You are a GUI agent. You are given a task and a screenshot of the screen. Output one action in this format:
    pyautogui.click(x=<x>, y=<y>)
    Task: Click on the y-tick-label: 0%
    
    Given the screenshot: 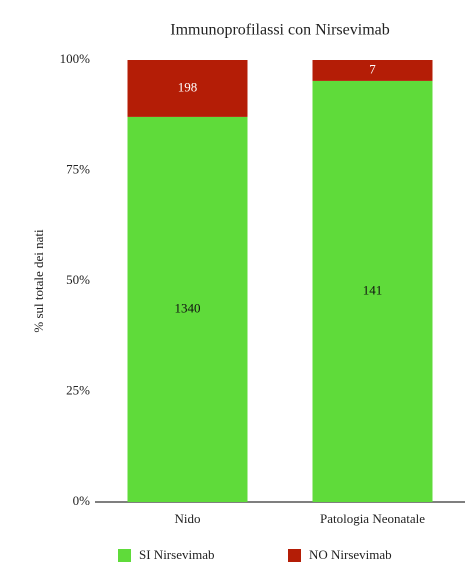 What is the action you would take?
    pyautogui.click(x=82, y=500)
    